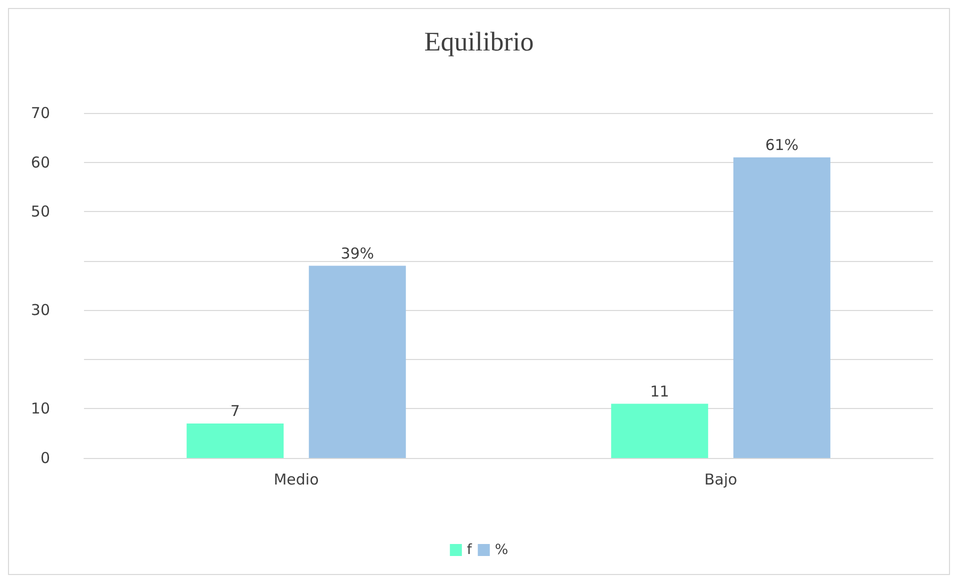  What do you see at coordinates (40, 113) in the screenshot?
I see `y-tick-label: 70` at bounding box center [40, 113].